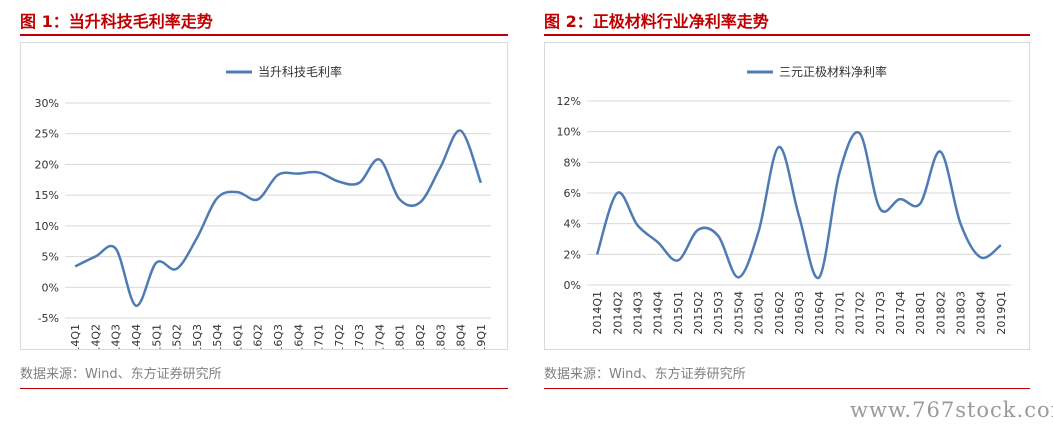  Describe the element at coordinates (237, 336) in the screenshot. I see `chart1-xtick-label: 2016Q1` at that location.